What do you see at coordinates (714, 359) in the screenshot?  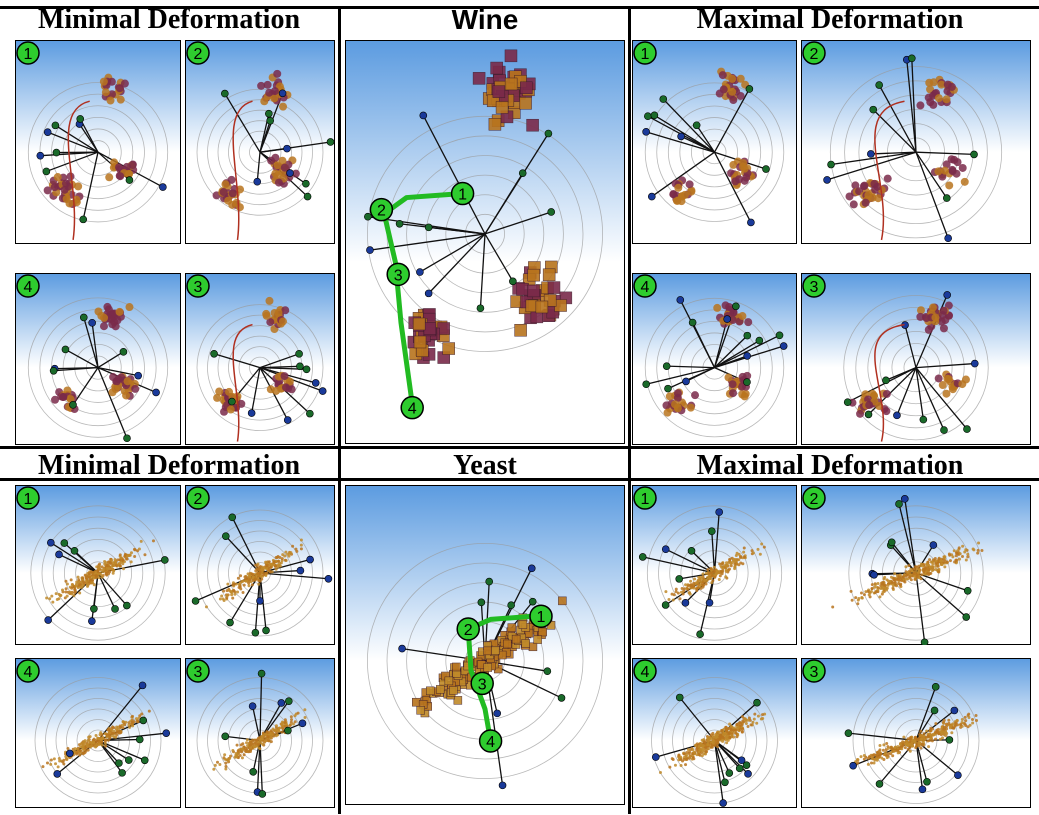 I see `wine-max-panel-4: 4` at bounding box center [714, 359].